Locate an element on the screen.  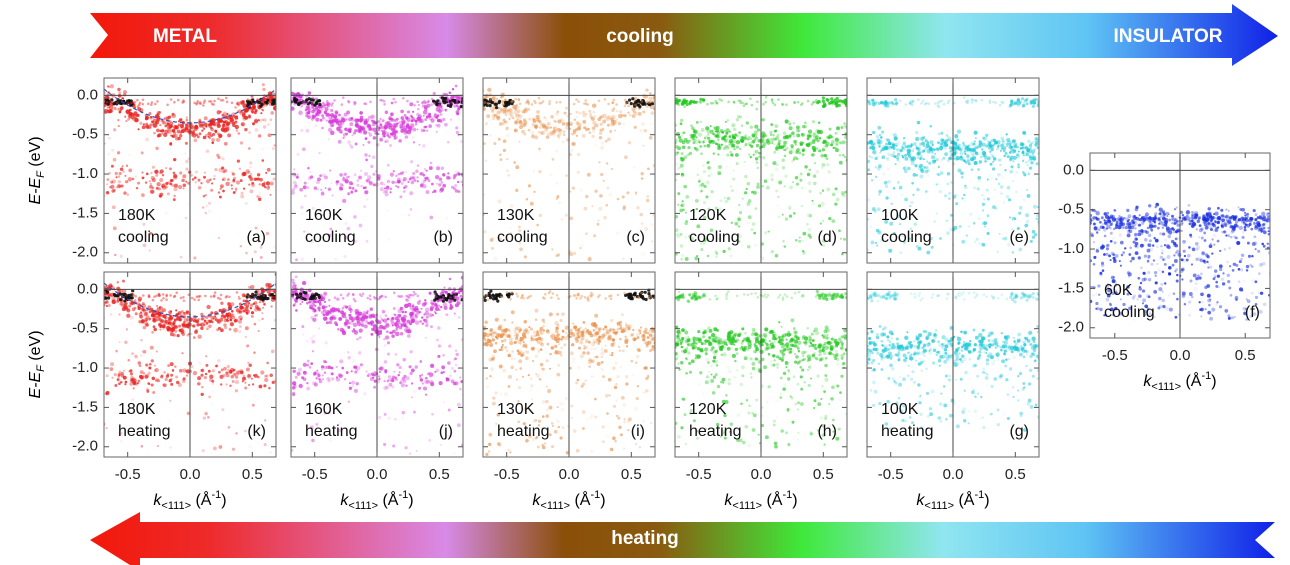
x-tick-label: -0.5 is located at coordinates (128, 474).